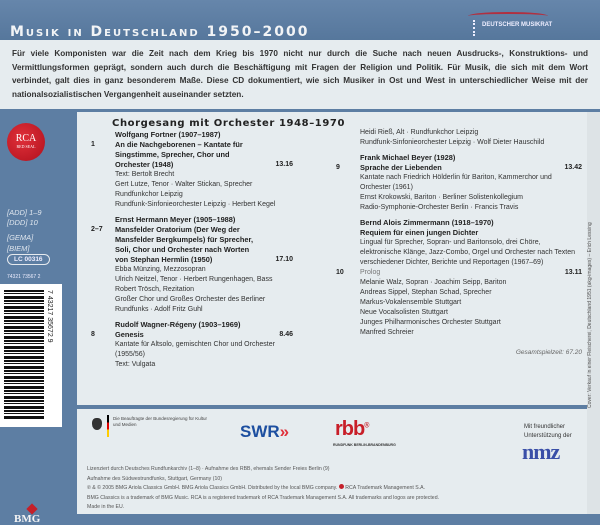  What do you see at coordinates (338, 167) in the screenshot?
I see `track-number: 9` at bounding box center [338, 167].